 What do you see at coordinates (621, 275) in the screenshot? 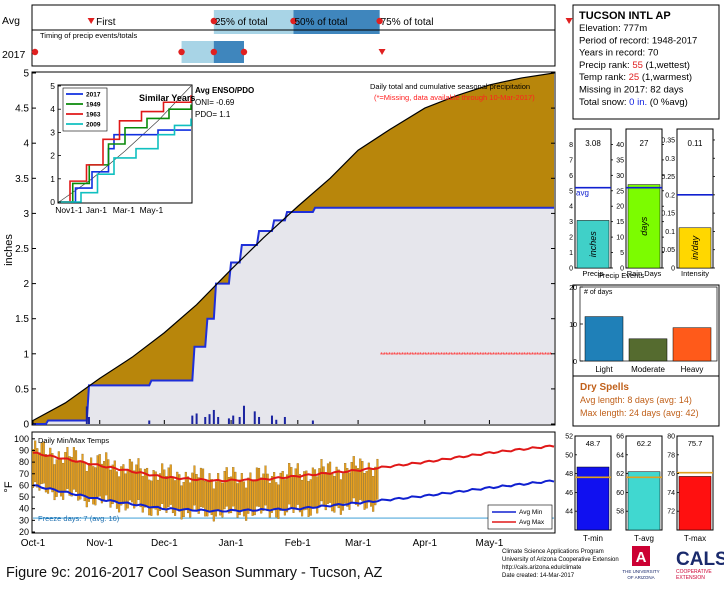
I see `precip-events-title: Precip Events` at bounding box center [621, 275].